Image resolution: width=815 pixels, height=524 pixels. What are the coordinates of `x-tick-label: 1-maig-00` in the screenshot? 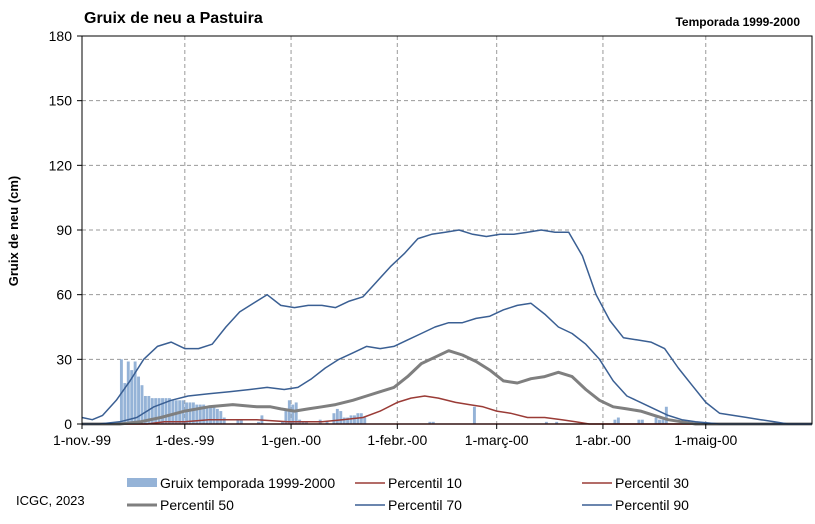 It's located at (705, 440).